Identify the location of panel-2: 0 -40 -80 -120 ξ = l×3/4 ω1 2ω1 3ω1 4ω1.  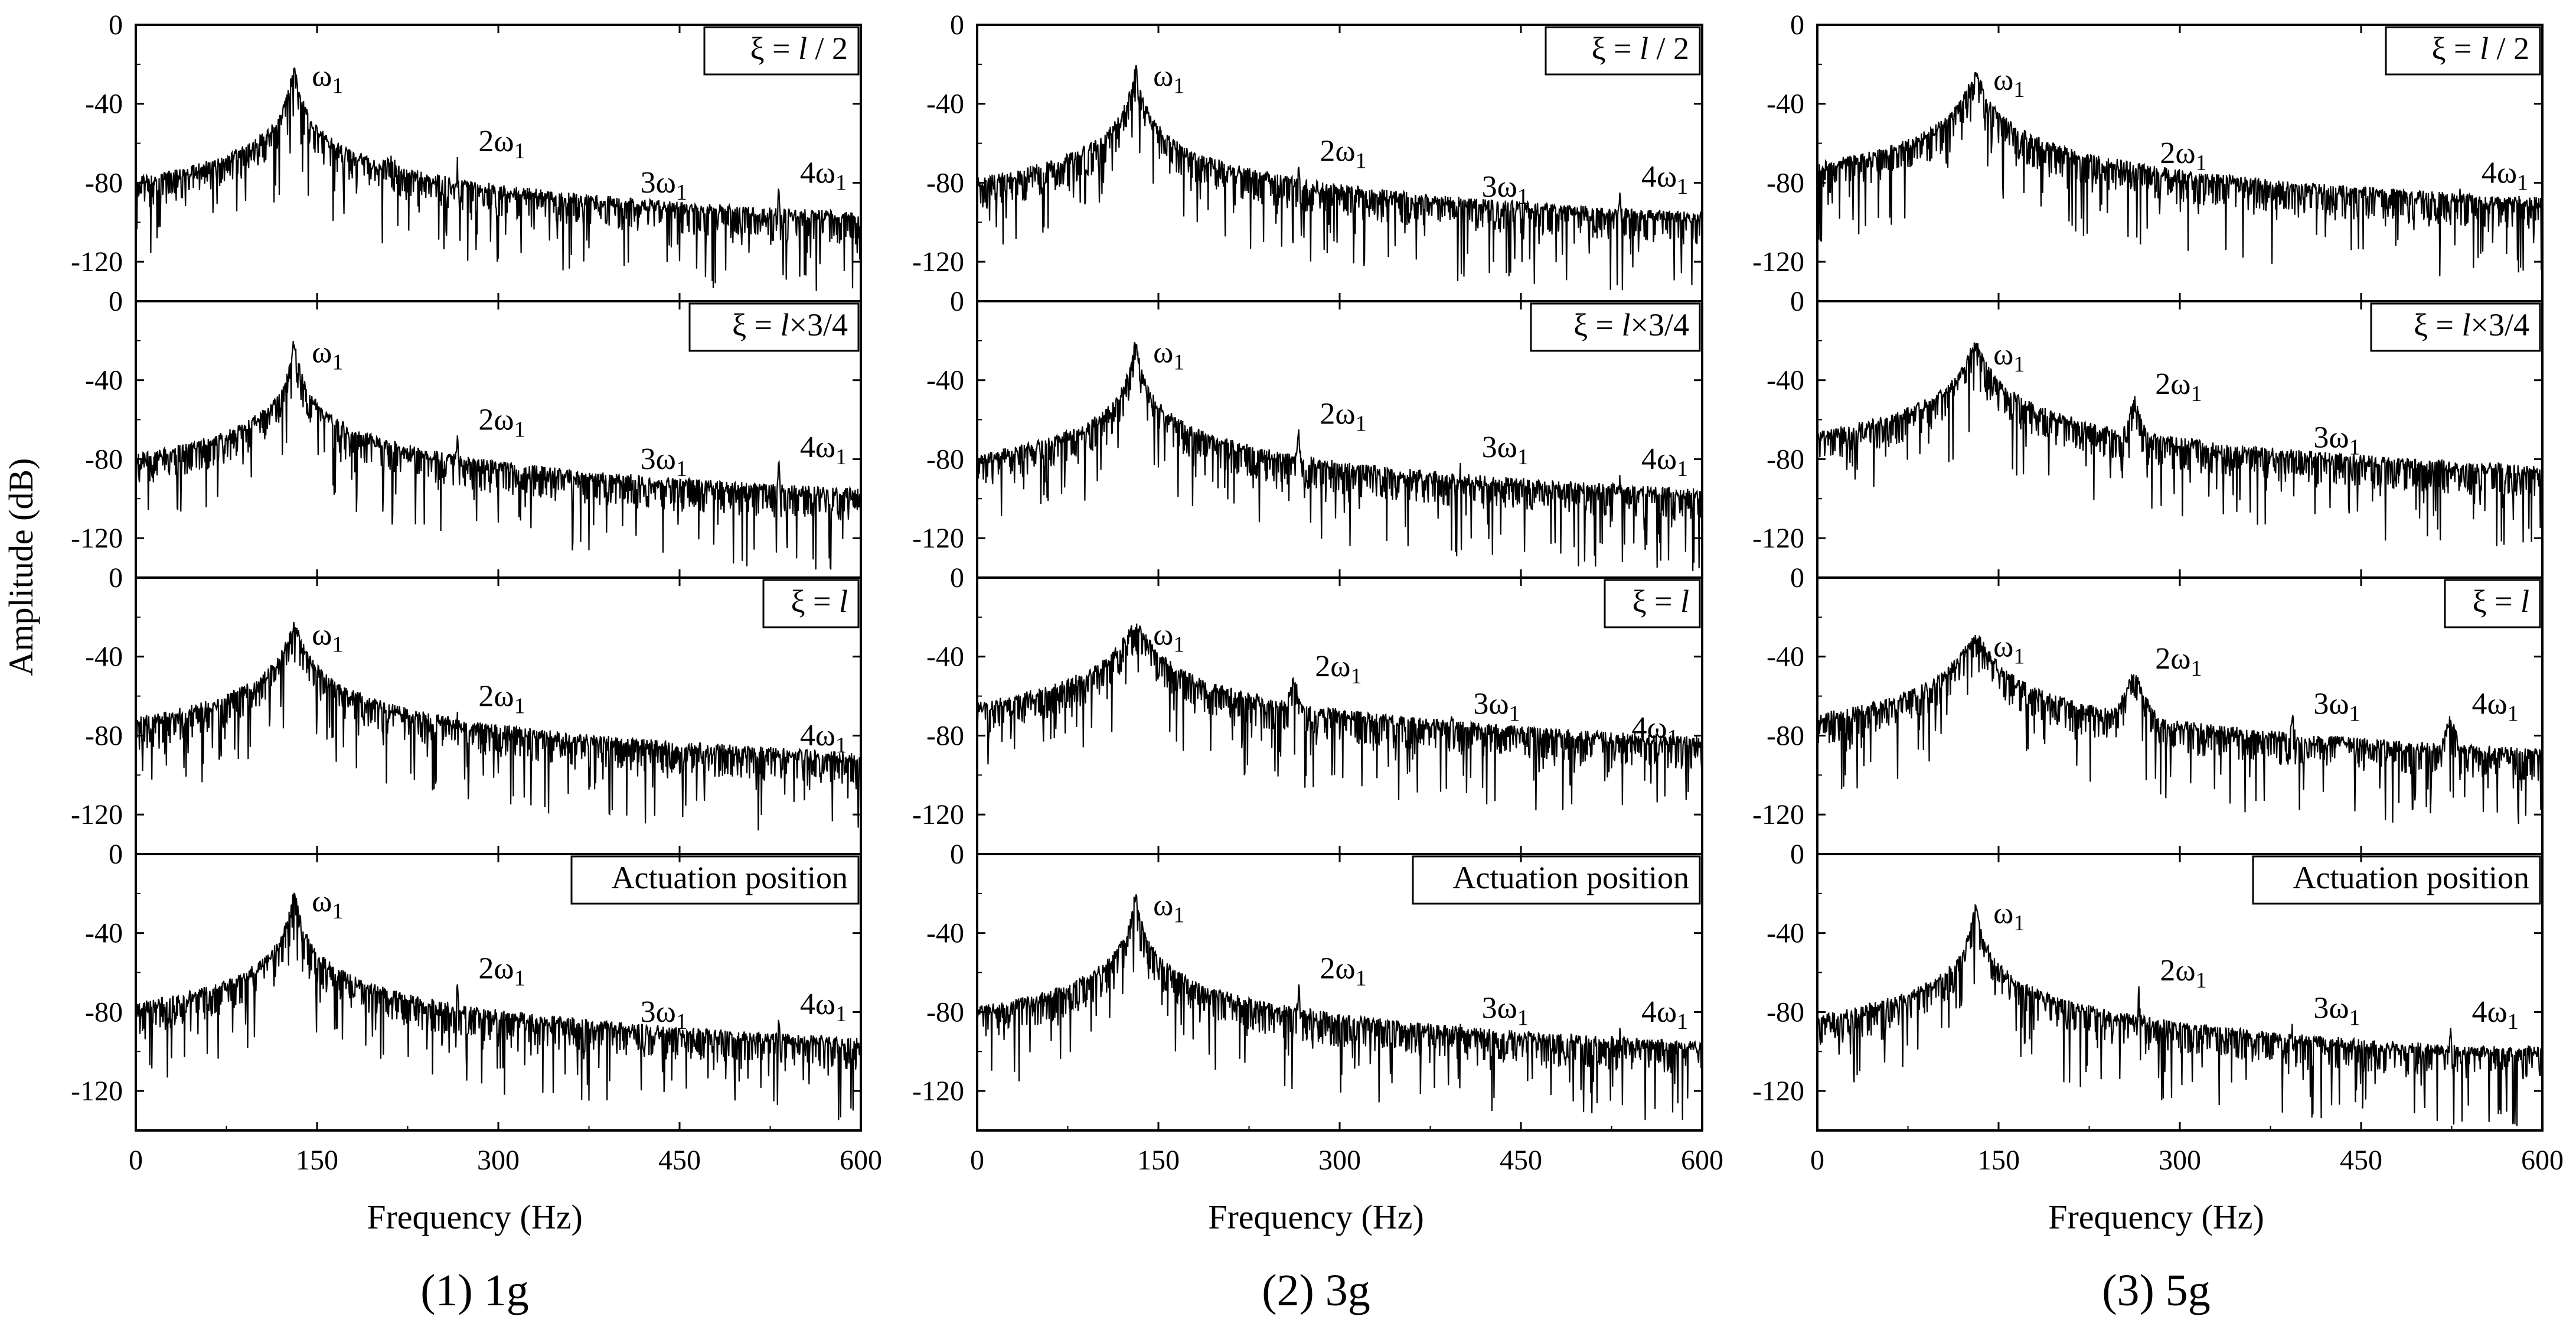
(1307, 432).